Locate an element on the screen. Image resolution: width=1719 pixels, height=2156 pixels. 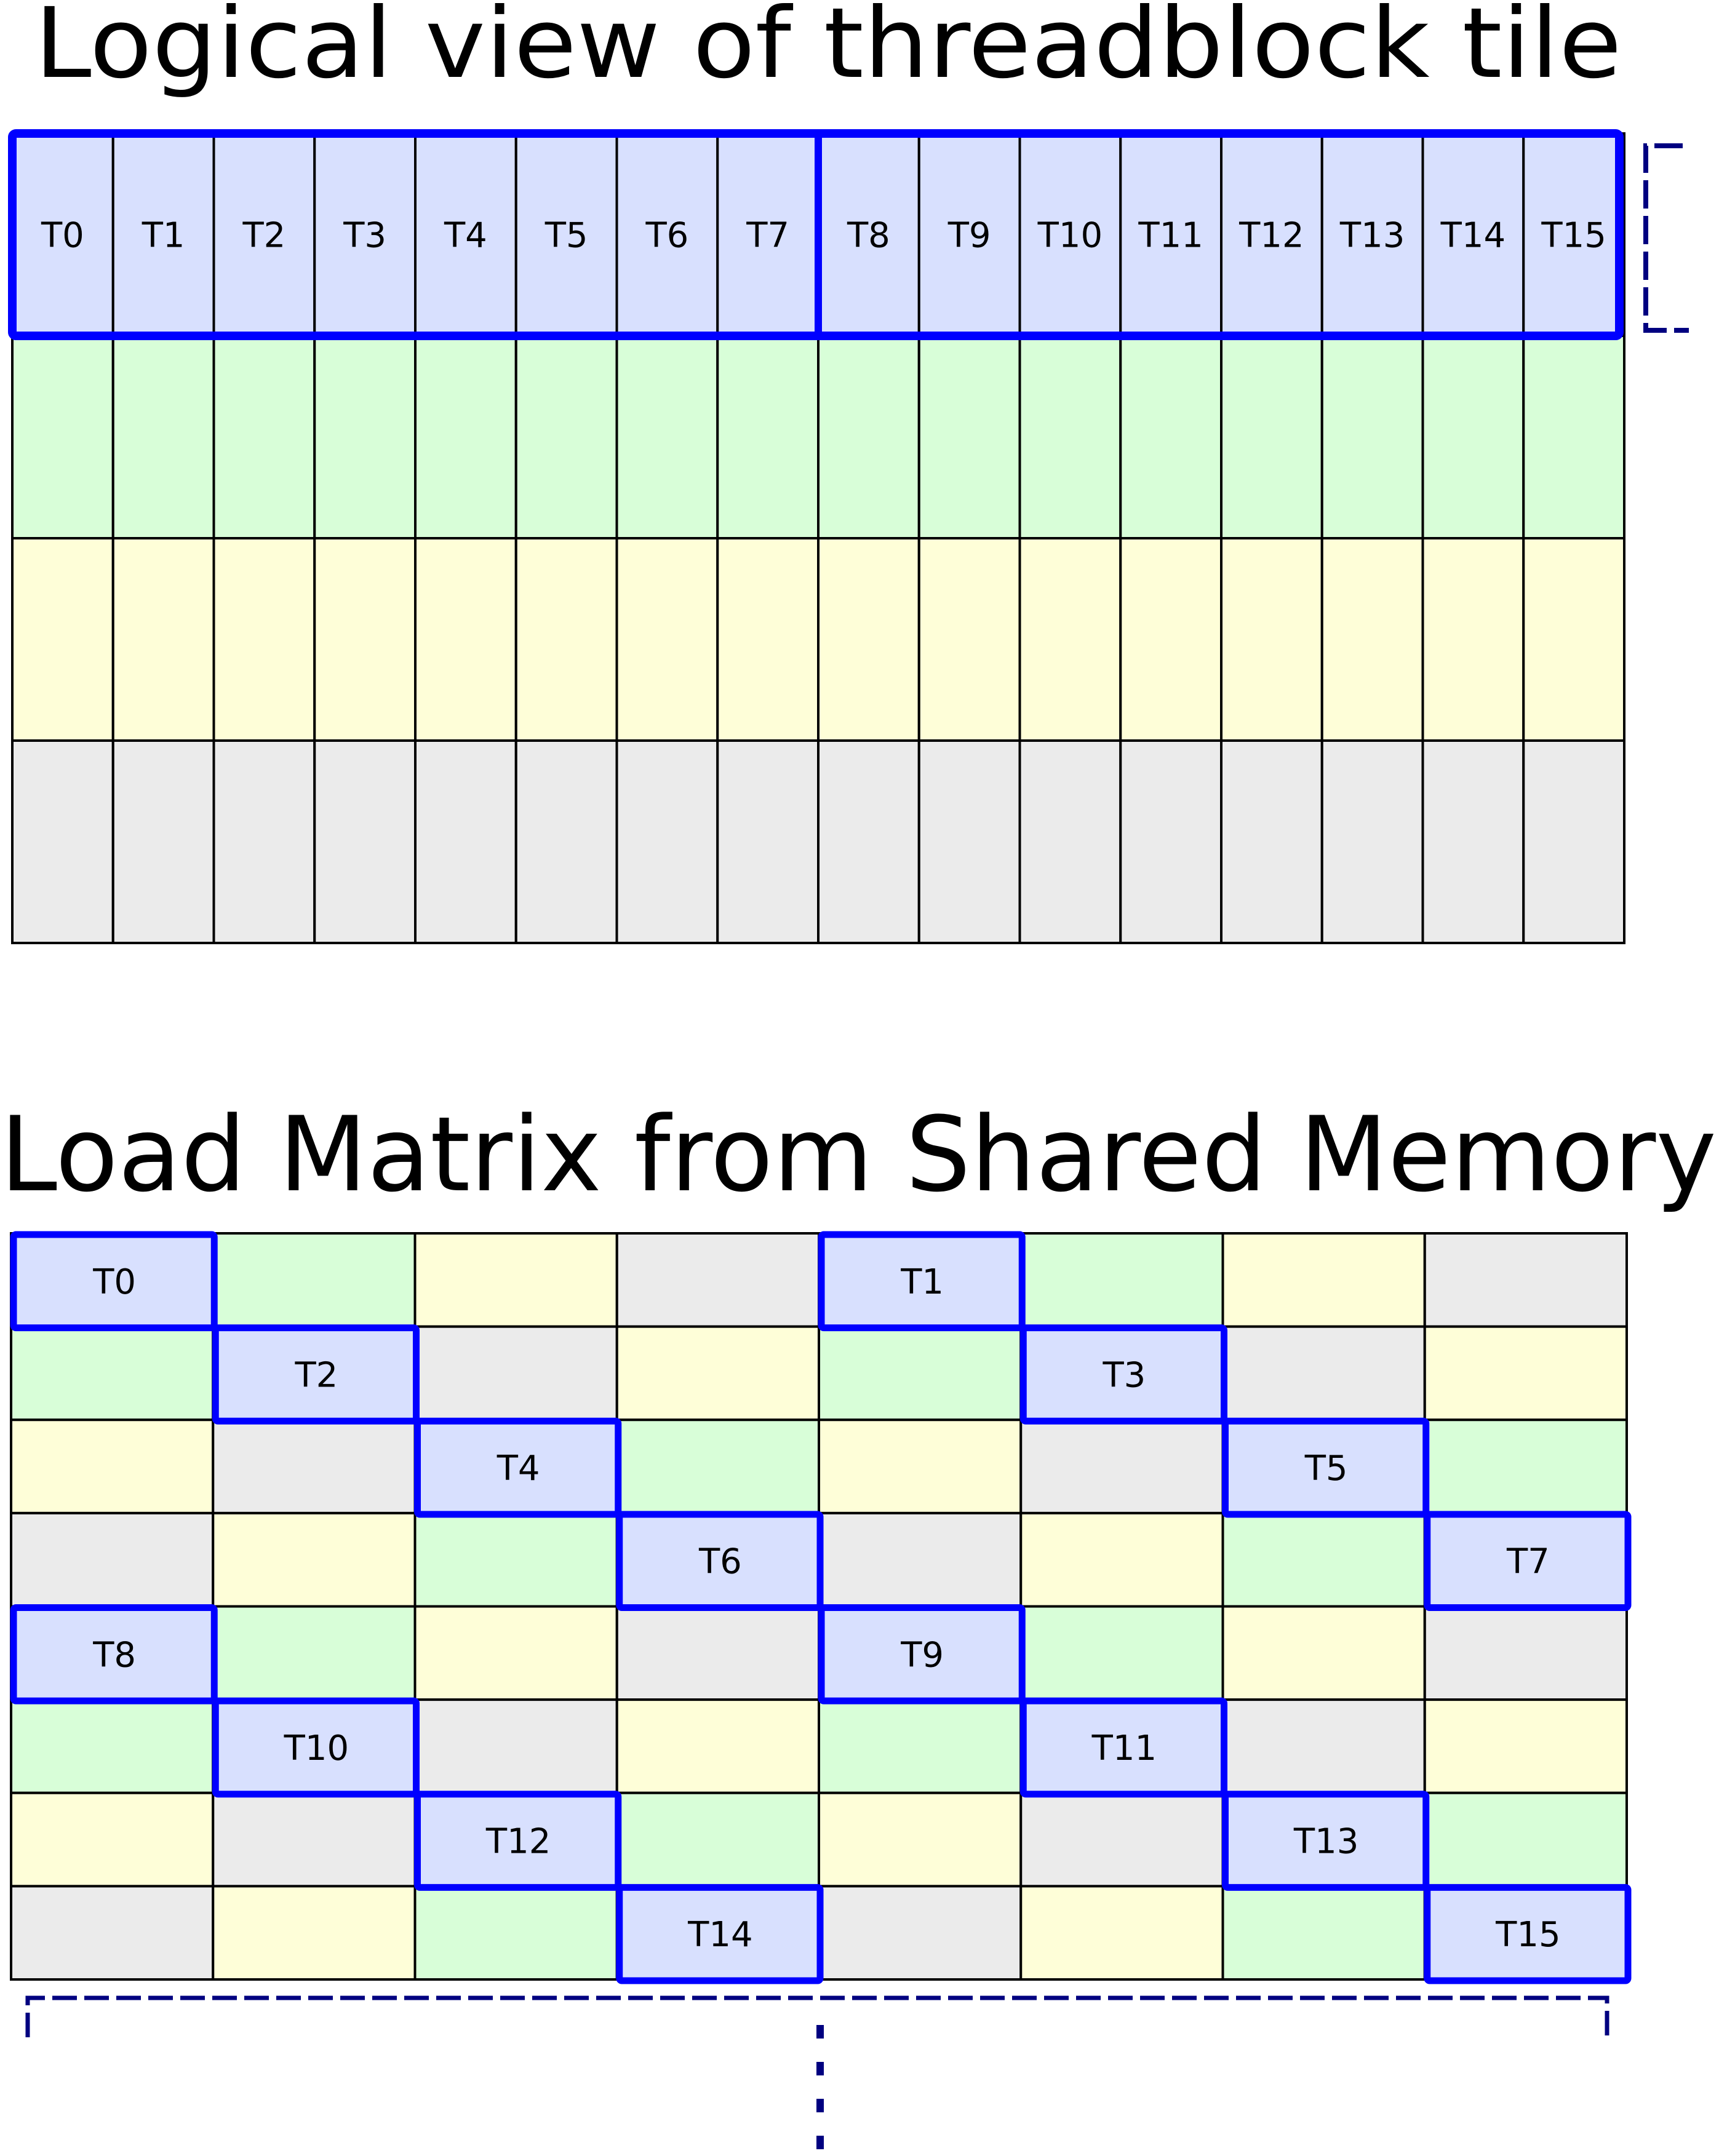
thread-label: T8 is located at coordinates (869, 236).